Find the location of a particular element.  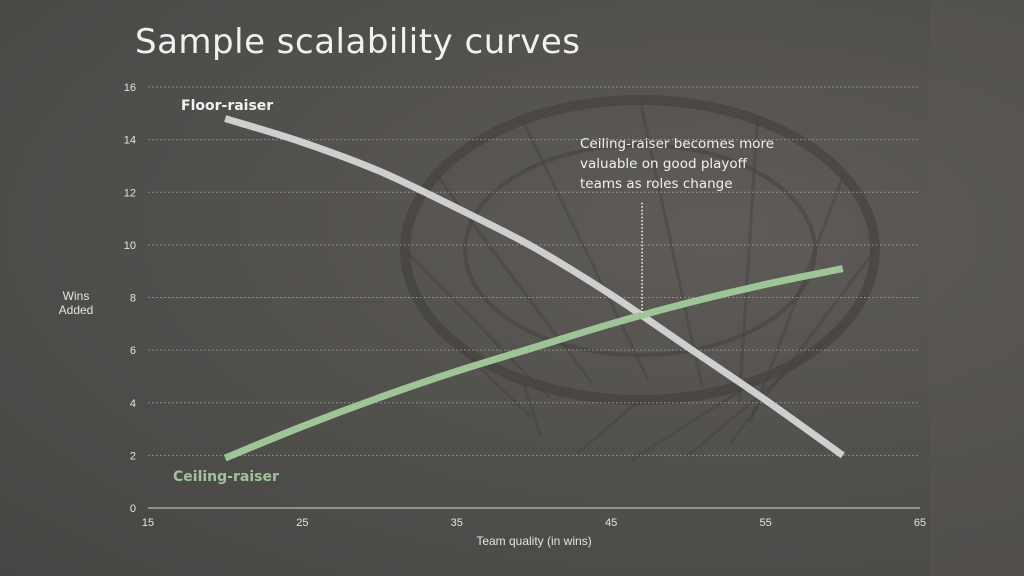

x-tick-label: 25 is located at coordinates (302, 523).